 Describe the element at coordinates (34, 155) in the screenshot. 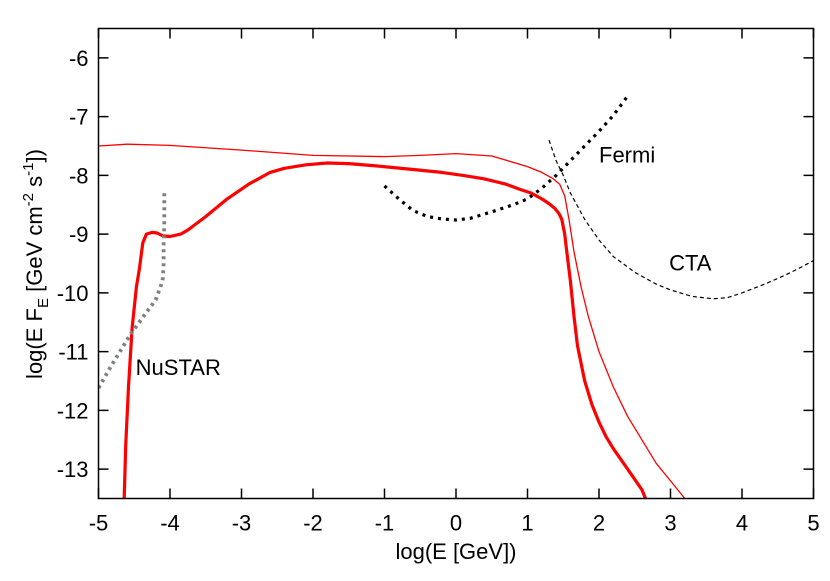

I see `y-title-suffix: ])` at that location.